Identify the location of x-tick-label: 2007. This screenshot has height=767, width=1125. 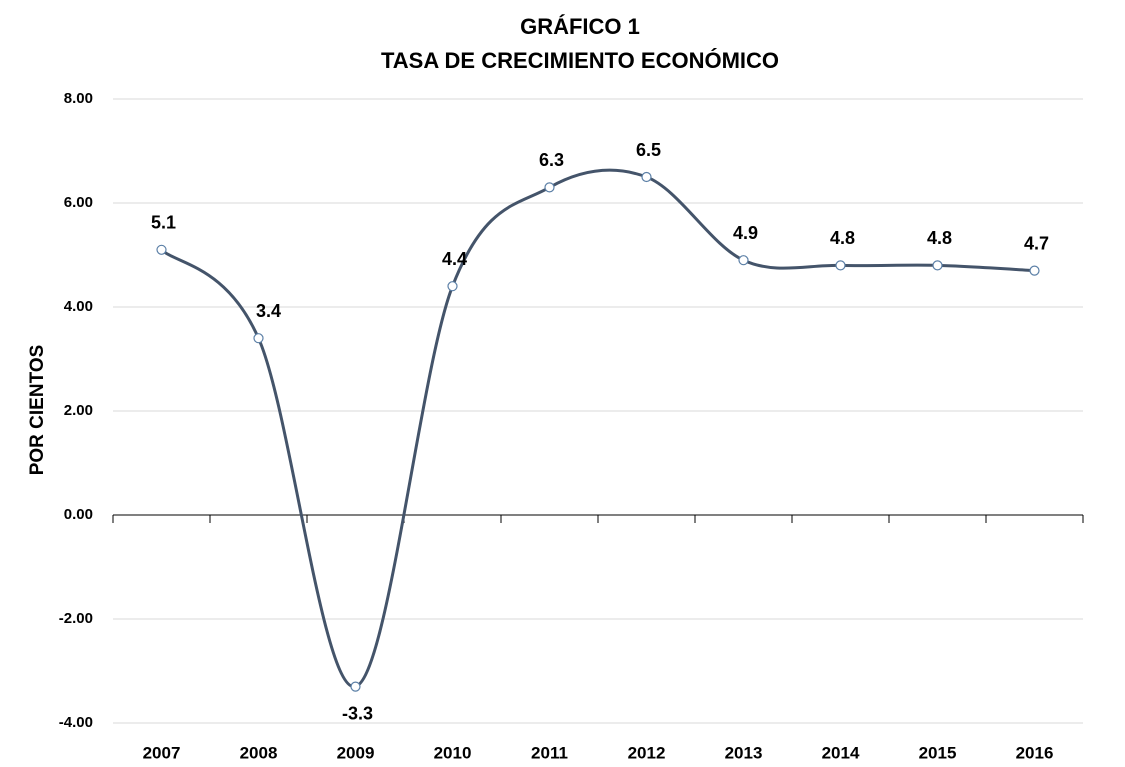
(162, 752).